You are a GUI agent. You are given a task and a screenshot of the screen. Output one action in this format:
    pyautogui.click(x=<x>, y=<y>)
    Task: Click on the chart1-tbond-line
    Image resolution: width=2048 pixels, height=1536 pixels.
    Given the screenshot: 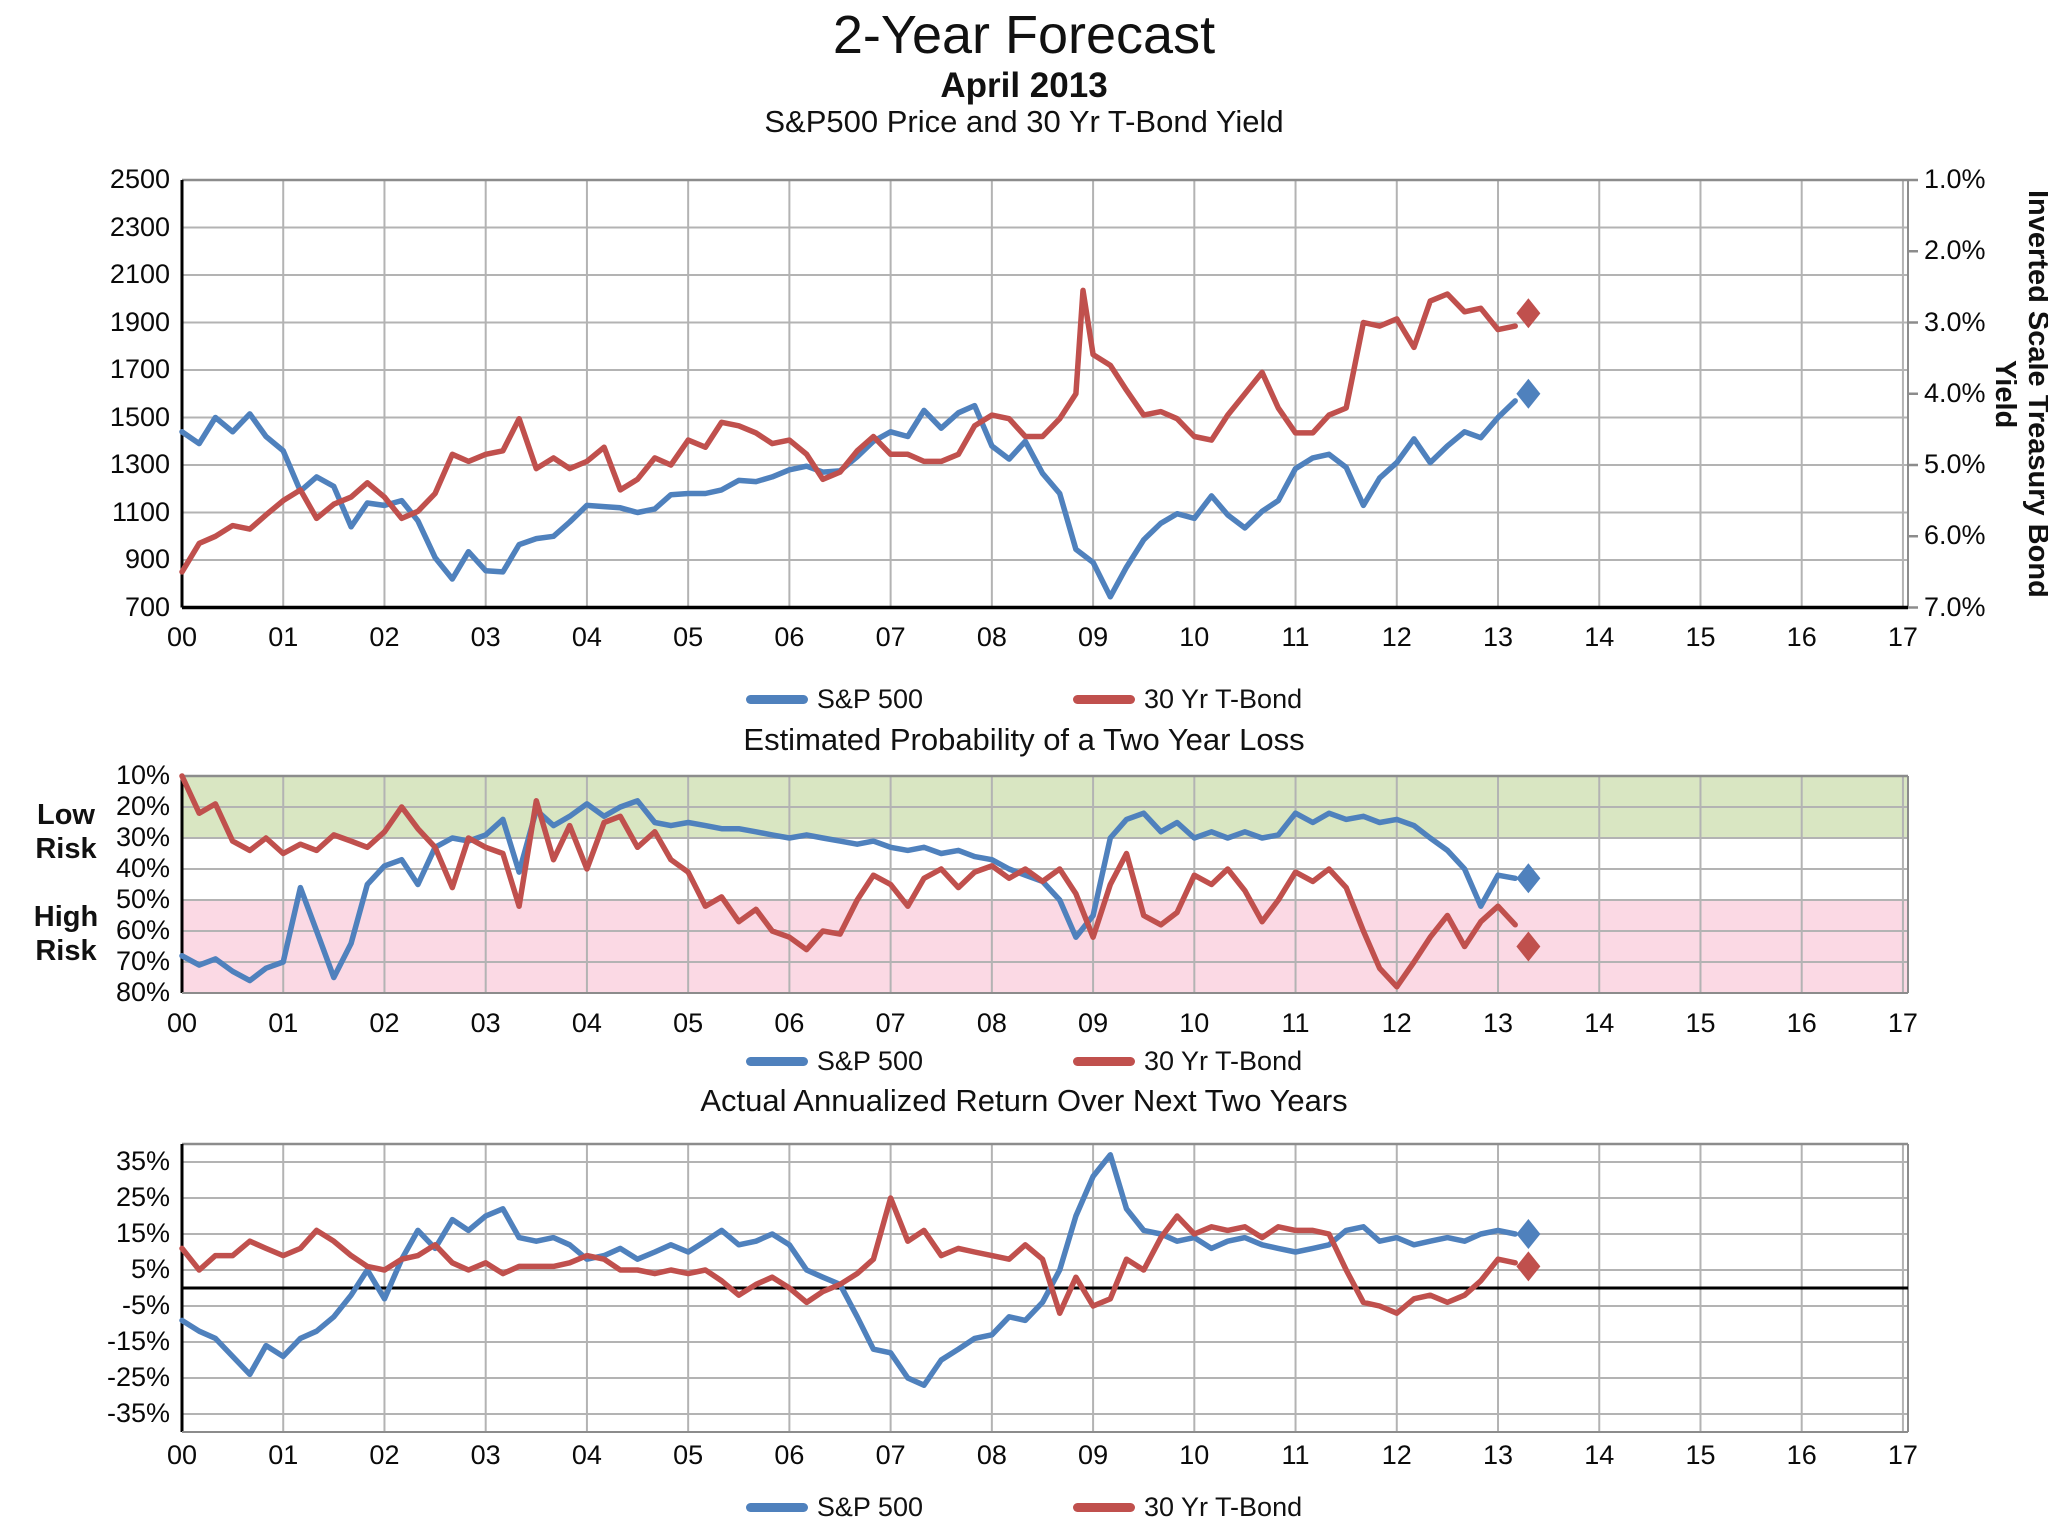 What is the action you would take?
    pyautogui.click(x=848, y=431)
    